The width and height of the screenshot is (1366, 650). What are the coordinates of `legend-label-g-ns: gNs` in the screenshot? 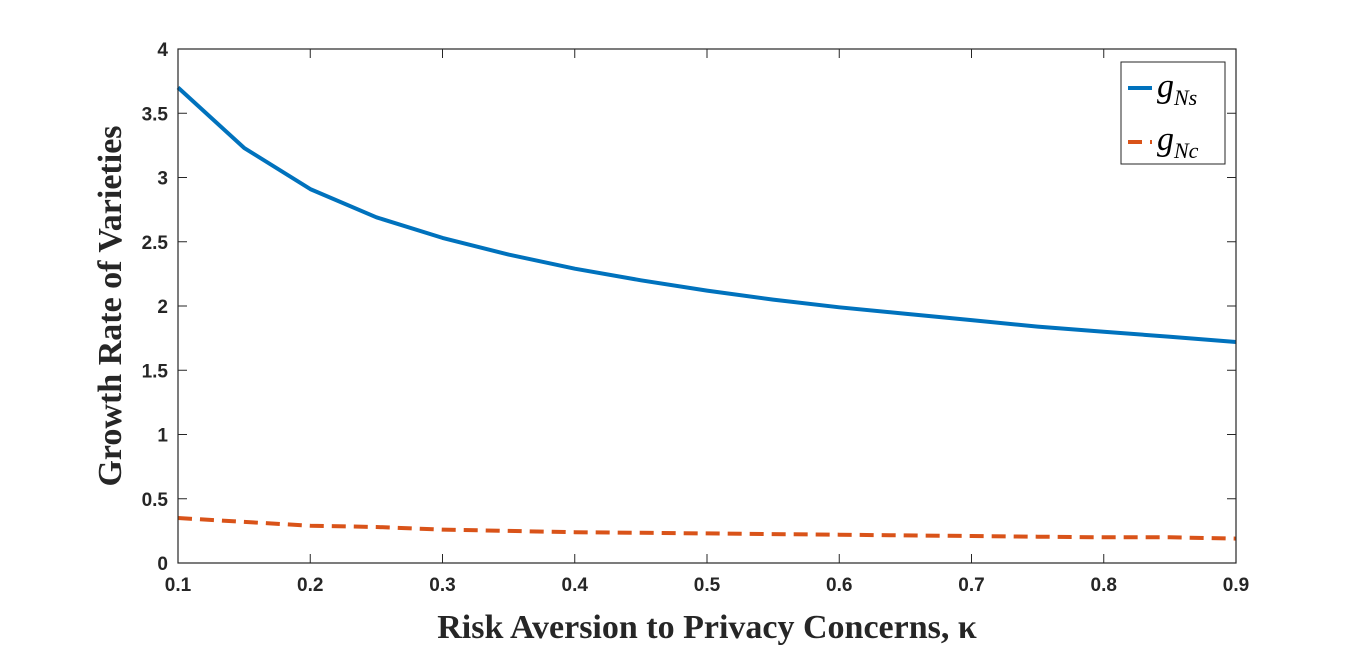 It's located at (1177, 89).